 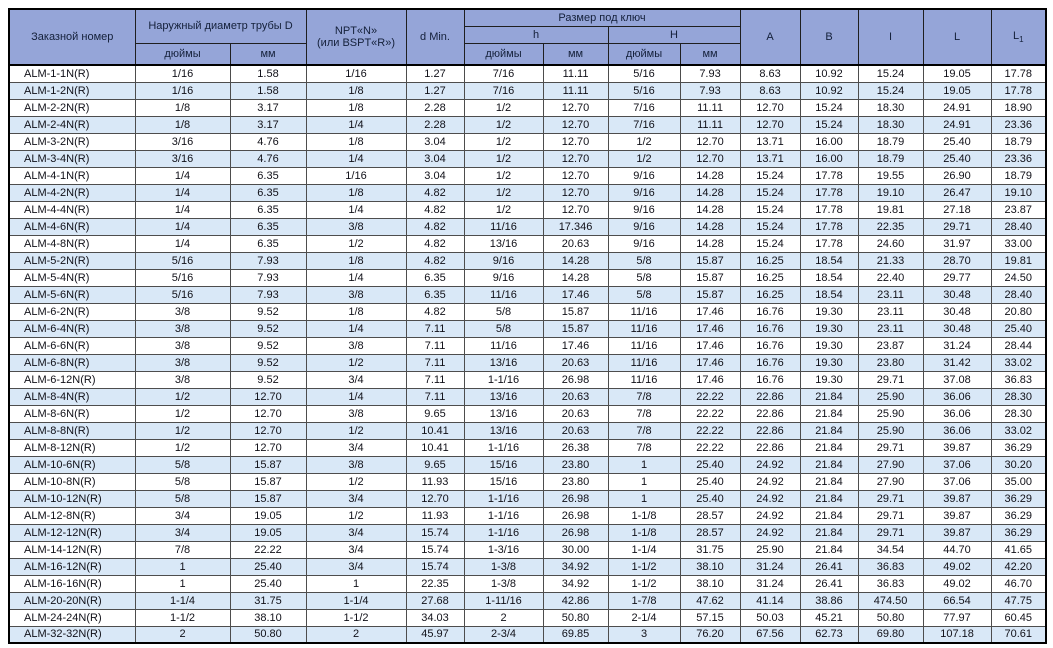 I want to click on col-l1-cell: 42.20, so click(x=1018, y=566).